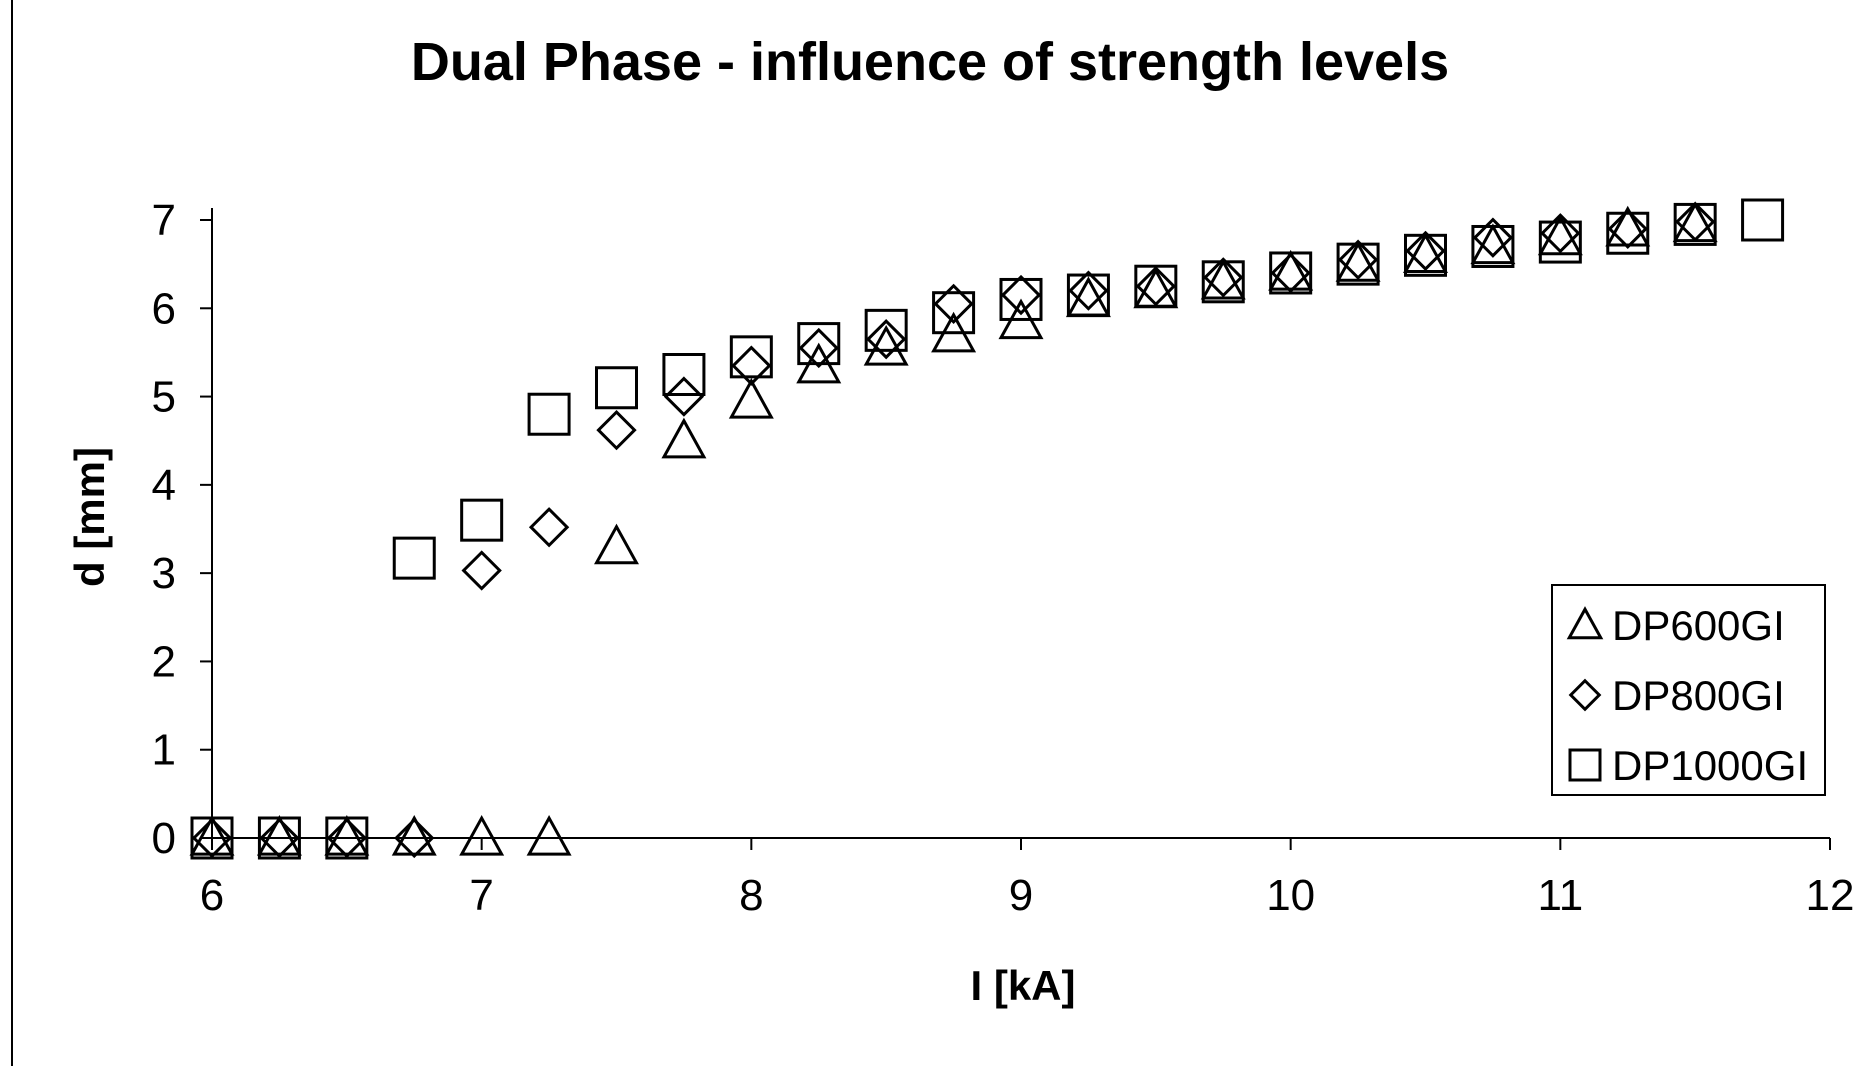  What do you see at coordinates (1021, 895) in the screenshot?
I see `x-tick-label: 9` at bounding box center [1021, 895].